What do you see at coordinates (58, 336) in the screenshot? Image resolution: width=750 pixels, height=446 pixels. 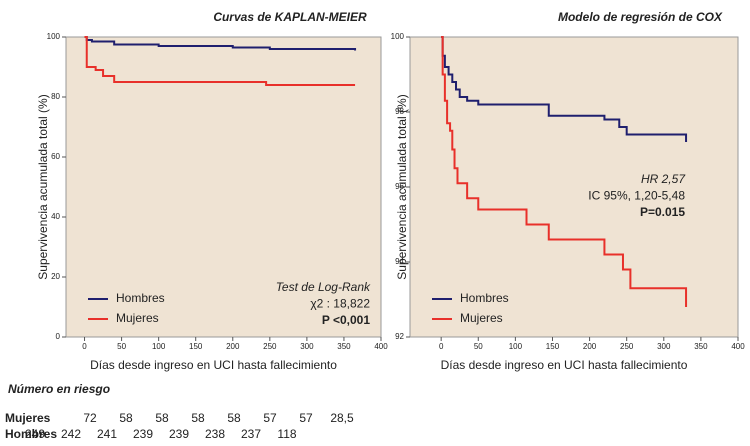 I see `y-tick-label: 0` at bounding box center [58, 336].